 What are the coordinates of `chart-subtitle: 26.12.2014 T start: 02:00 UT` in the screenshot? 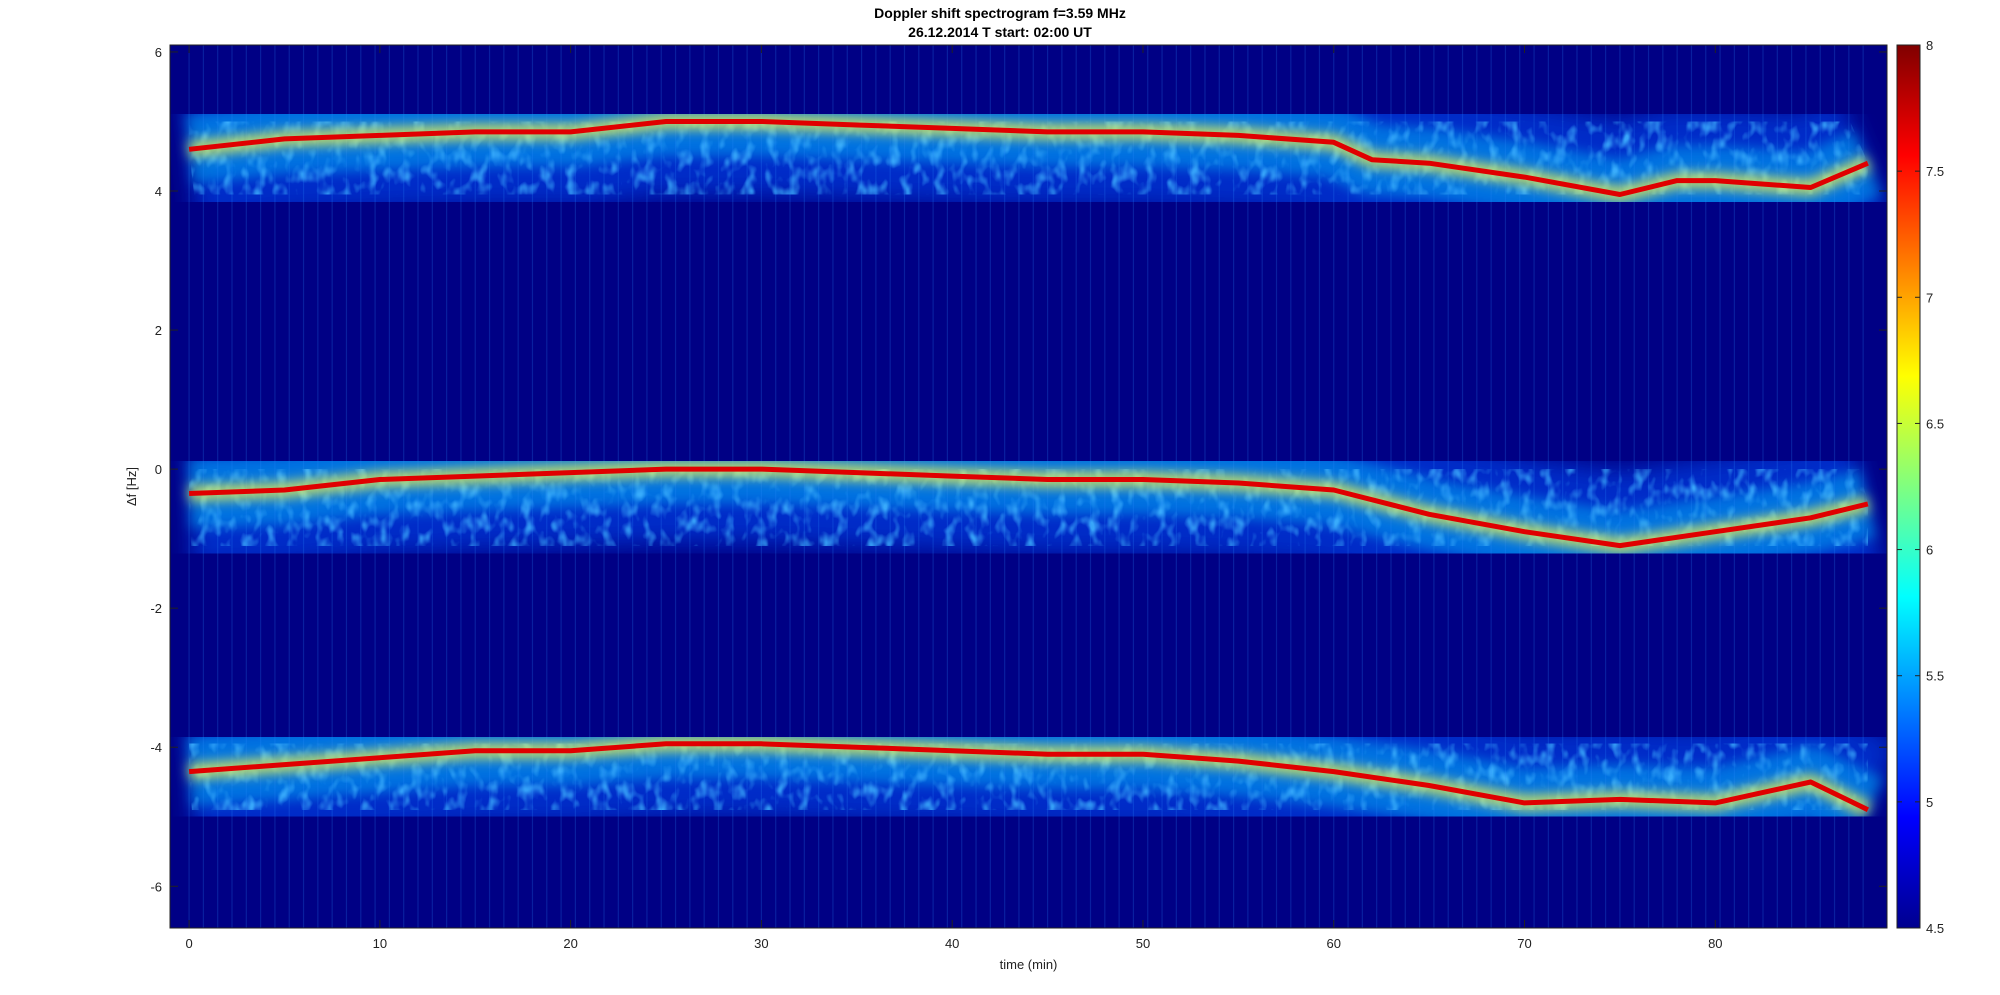 It's located at (1000, 32).